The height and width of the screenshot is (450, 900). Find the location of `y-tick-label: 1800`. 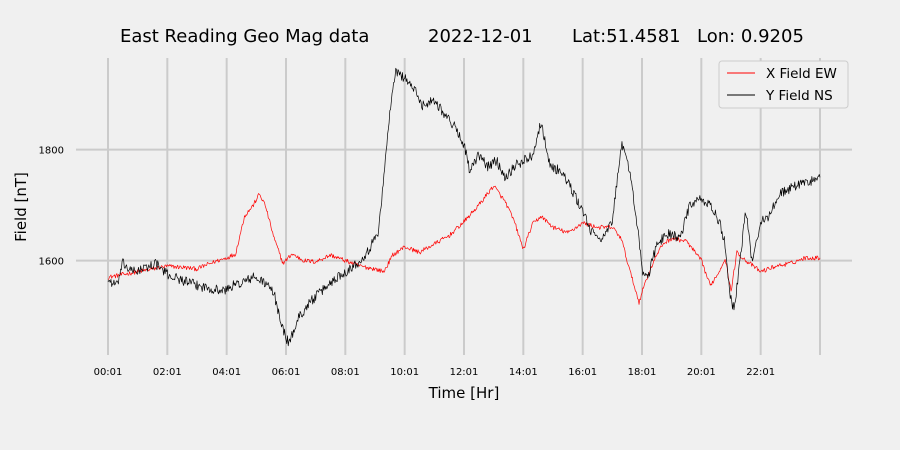

y-tick-label: 1800 is located at coordinates (51, 151).